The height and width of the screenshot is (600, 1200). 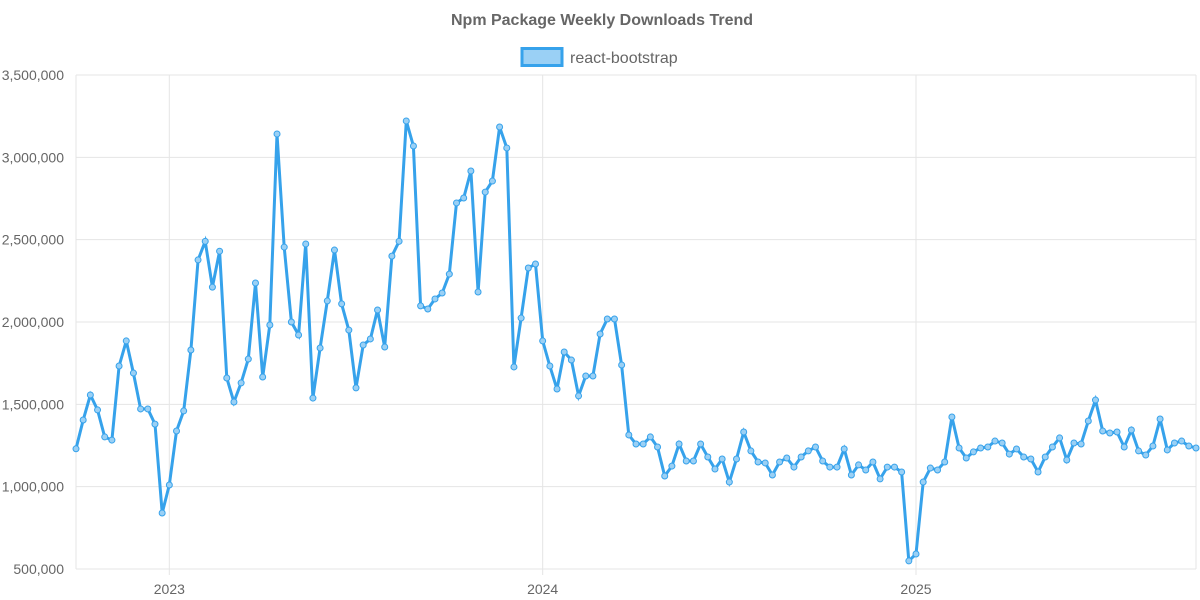 What do you see at coordinates (542, 57) in the screenshot?
I see `legend-swatch` at bounding box center [542, 57].